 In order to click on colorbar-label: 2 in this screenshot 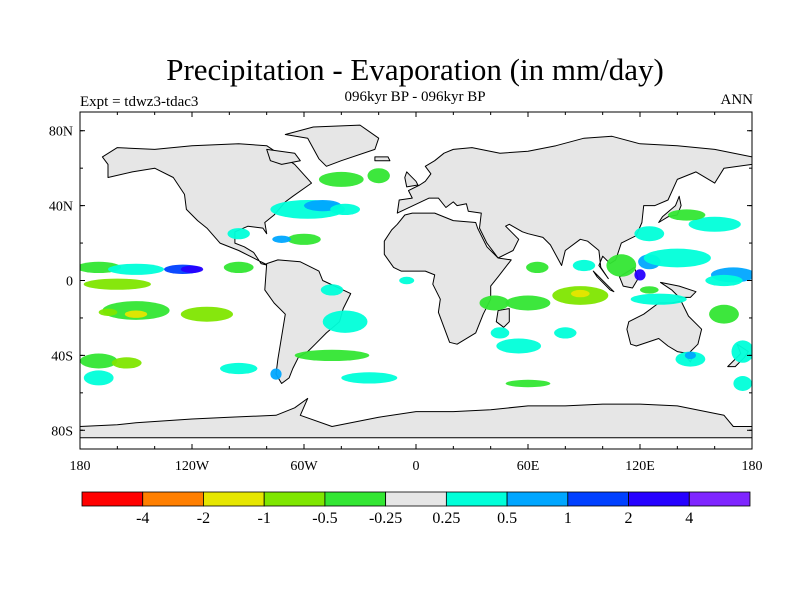, I will do `click(629, 518)`.